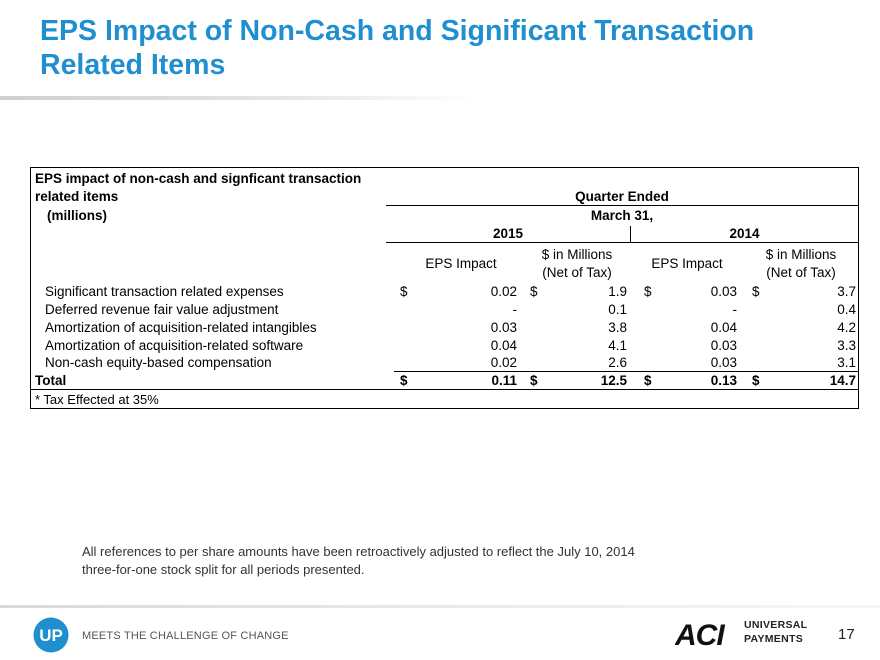  What do you see at coordinates (775, 632) in the screenshot?
I see `brand-name: UNIVERSAL PAYMENTS` at bounding box center [775, 632].